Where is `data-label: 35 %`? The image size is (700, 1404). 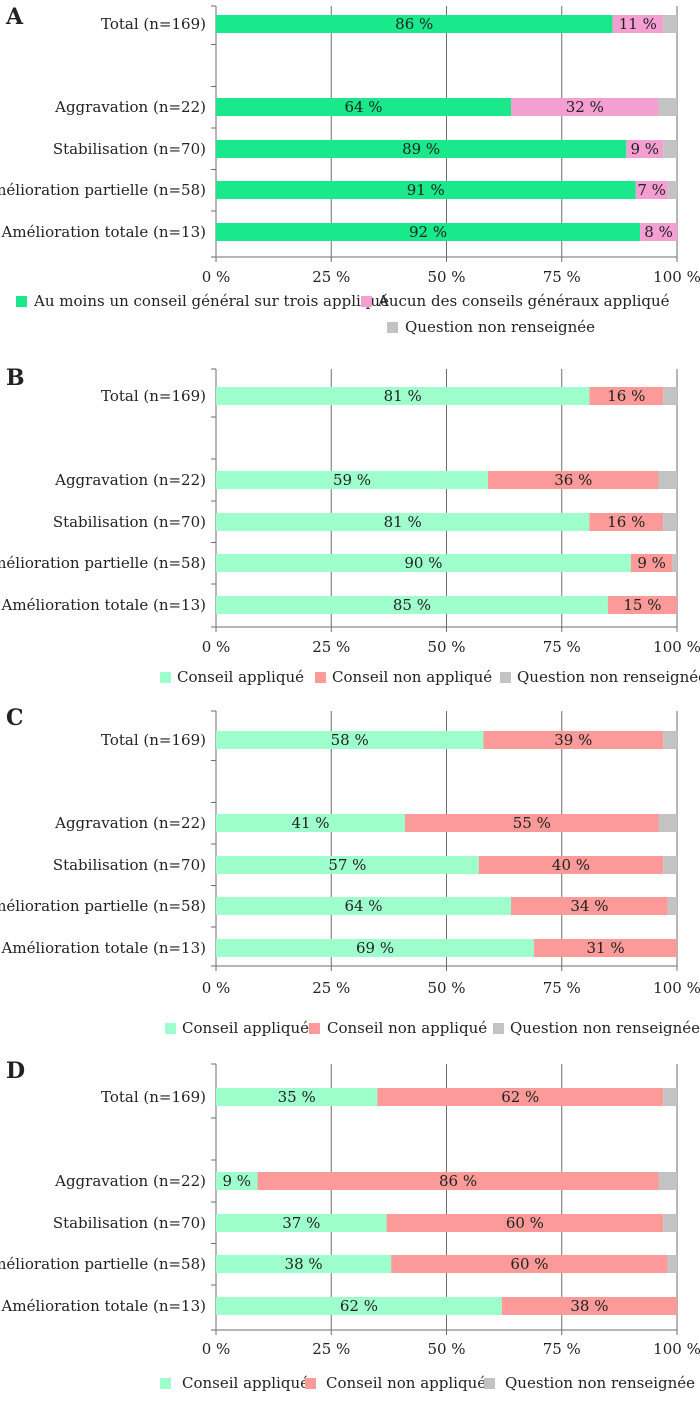 data-label: 35 % is located at coordinates (297, 1097).